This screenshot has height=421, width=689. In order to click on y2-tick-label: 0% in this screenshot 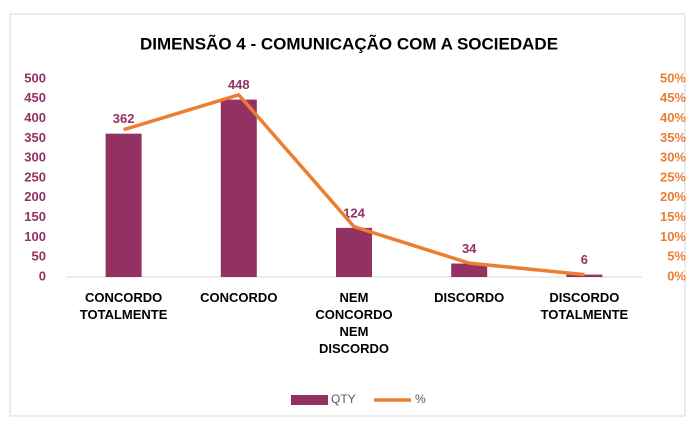, I will do `click(676, 275)`.